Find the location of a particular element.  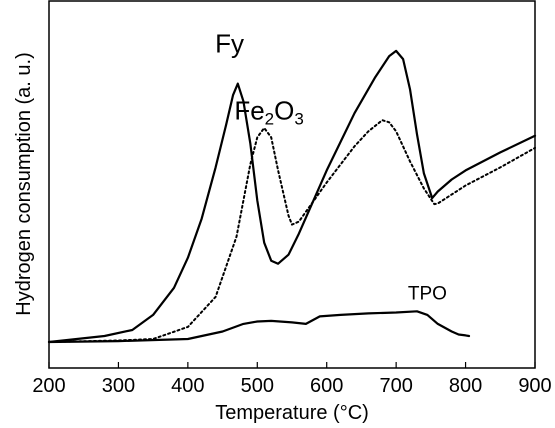

y-axis-title: Hydrogen consumption (a. u.) is located at coordinates (24, 183).